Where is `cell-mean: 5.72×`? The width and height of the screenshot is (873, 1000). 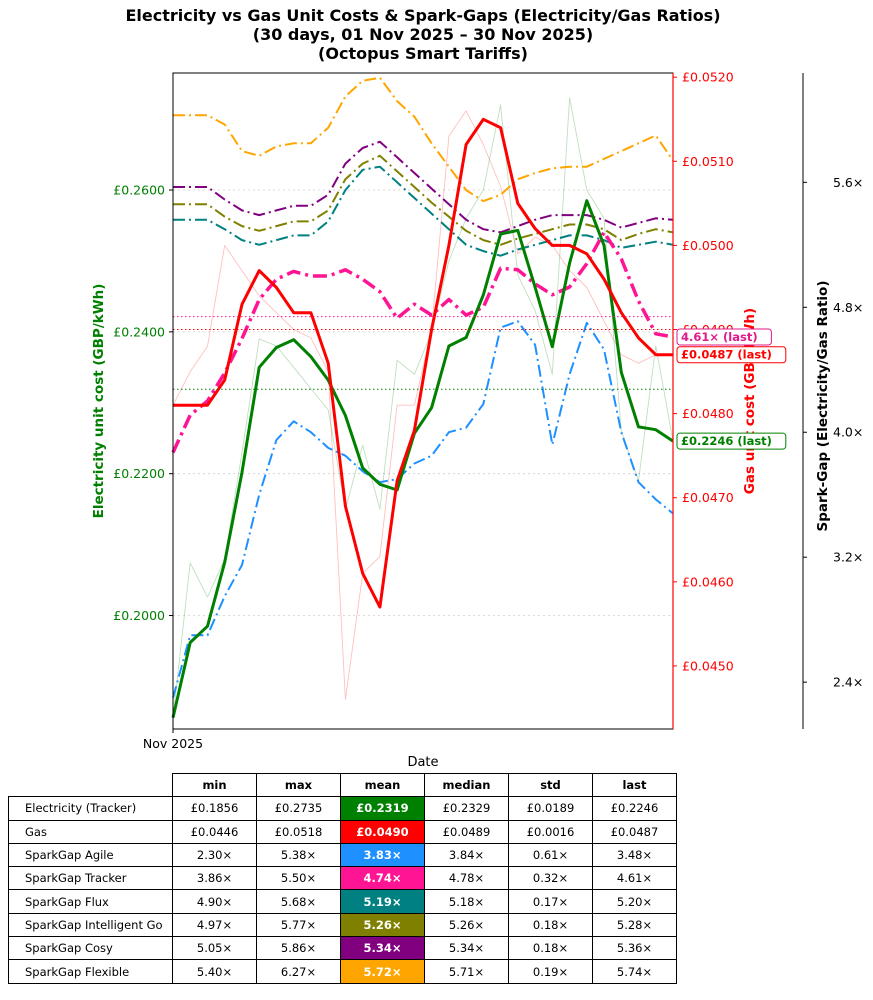 cell-mean: 5.72× is located at coordinates (382, 971).